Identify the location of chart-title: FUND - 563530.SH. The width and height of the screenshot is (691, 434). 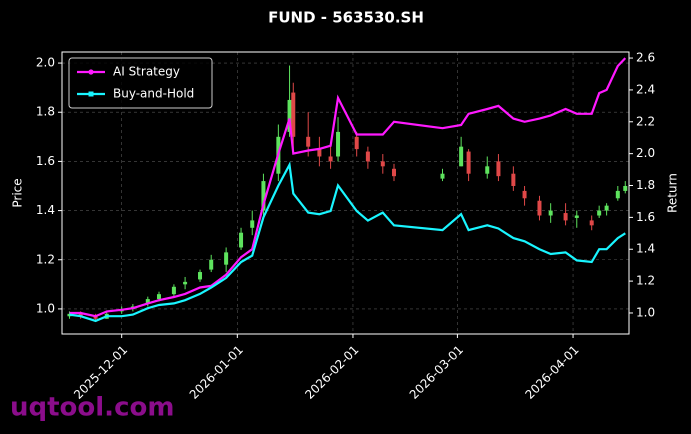
(346, 18).